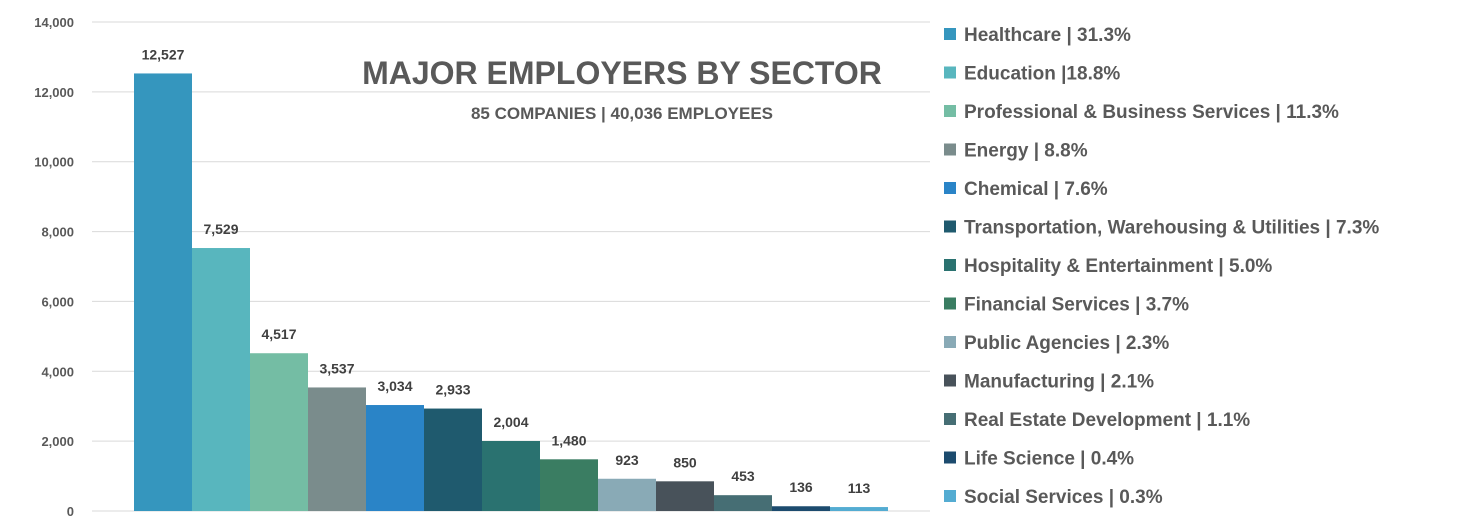  What do you see at coordinates (859, 488) in the screenshot?
I see `data-label: 113` at bounding box center [859, 488].